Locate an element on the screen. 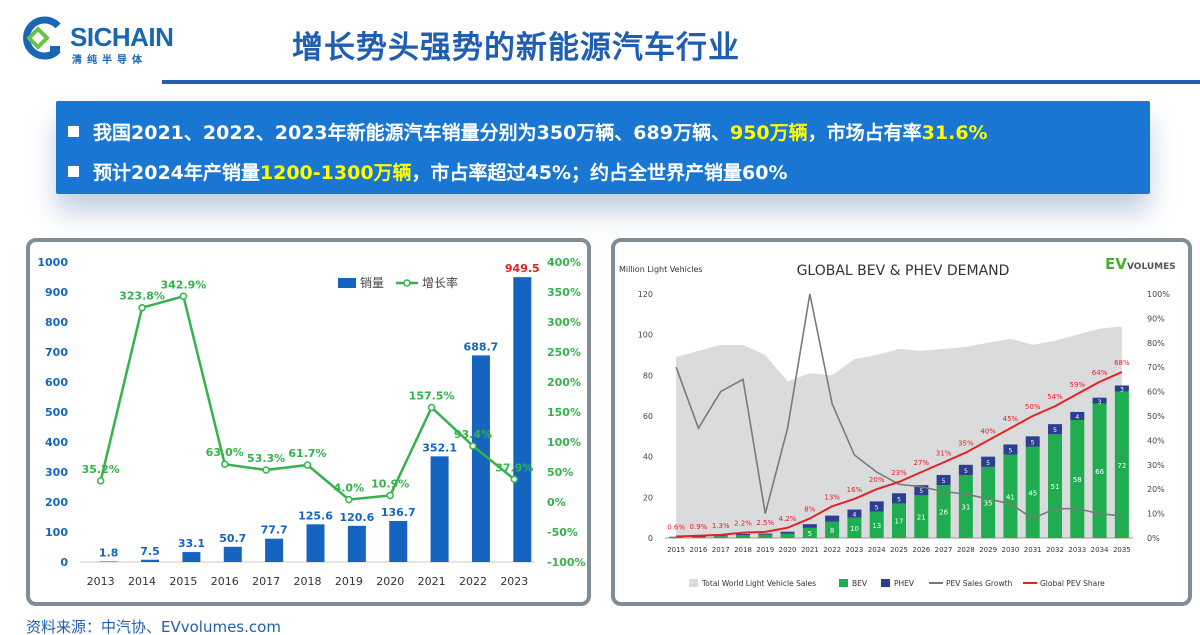  banner-2-prefix: 预计2024年产销量 is located at coordinates (176, 173).